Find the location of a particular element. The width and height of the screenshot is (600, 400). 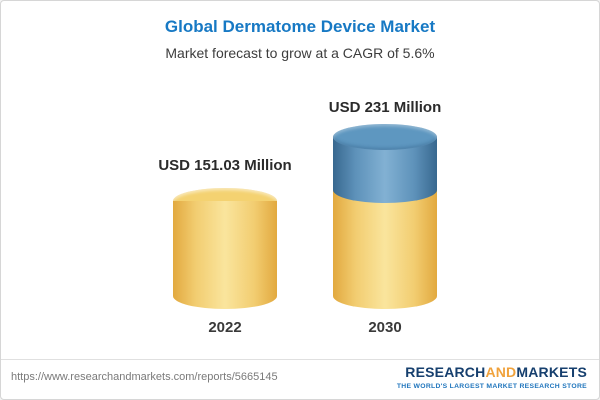

category-label-2022: 2022 is located at coordinates (225, 327).